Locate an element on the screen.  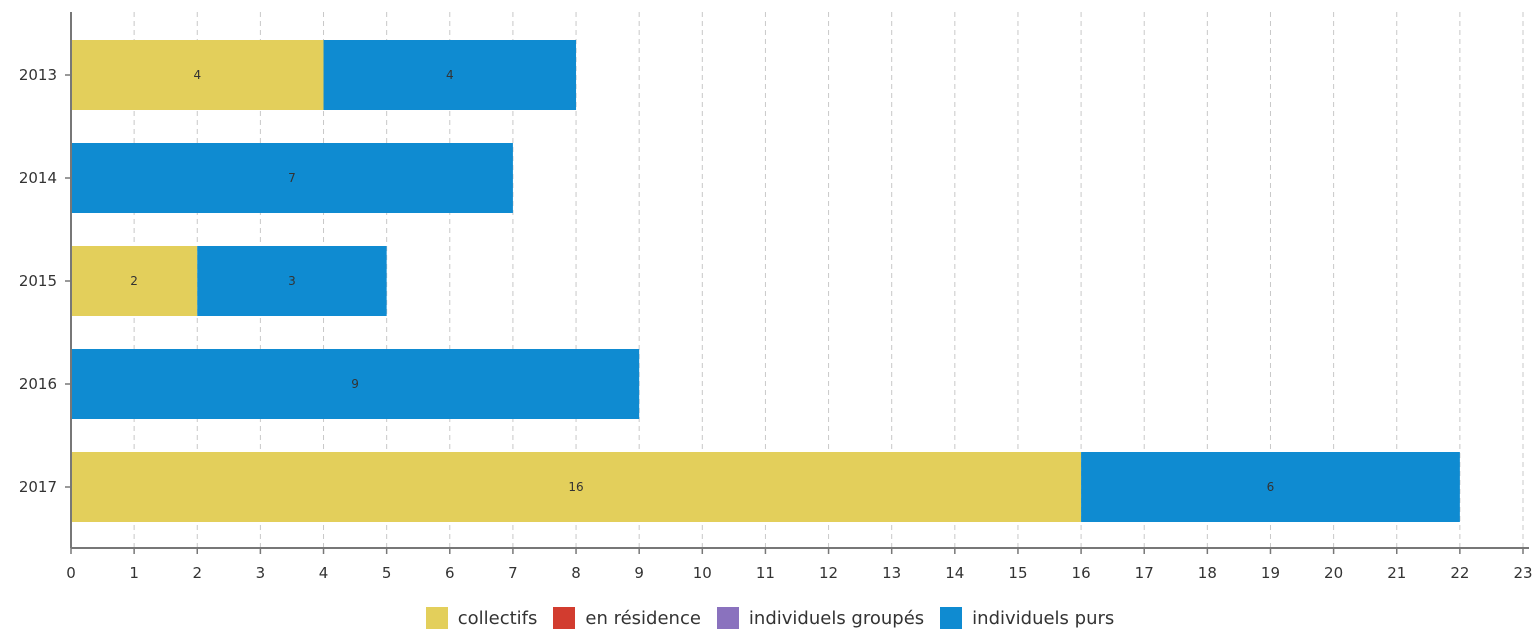
y-tick-label: 2015 is located at coordinates (38, 281).